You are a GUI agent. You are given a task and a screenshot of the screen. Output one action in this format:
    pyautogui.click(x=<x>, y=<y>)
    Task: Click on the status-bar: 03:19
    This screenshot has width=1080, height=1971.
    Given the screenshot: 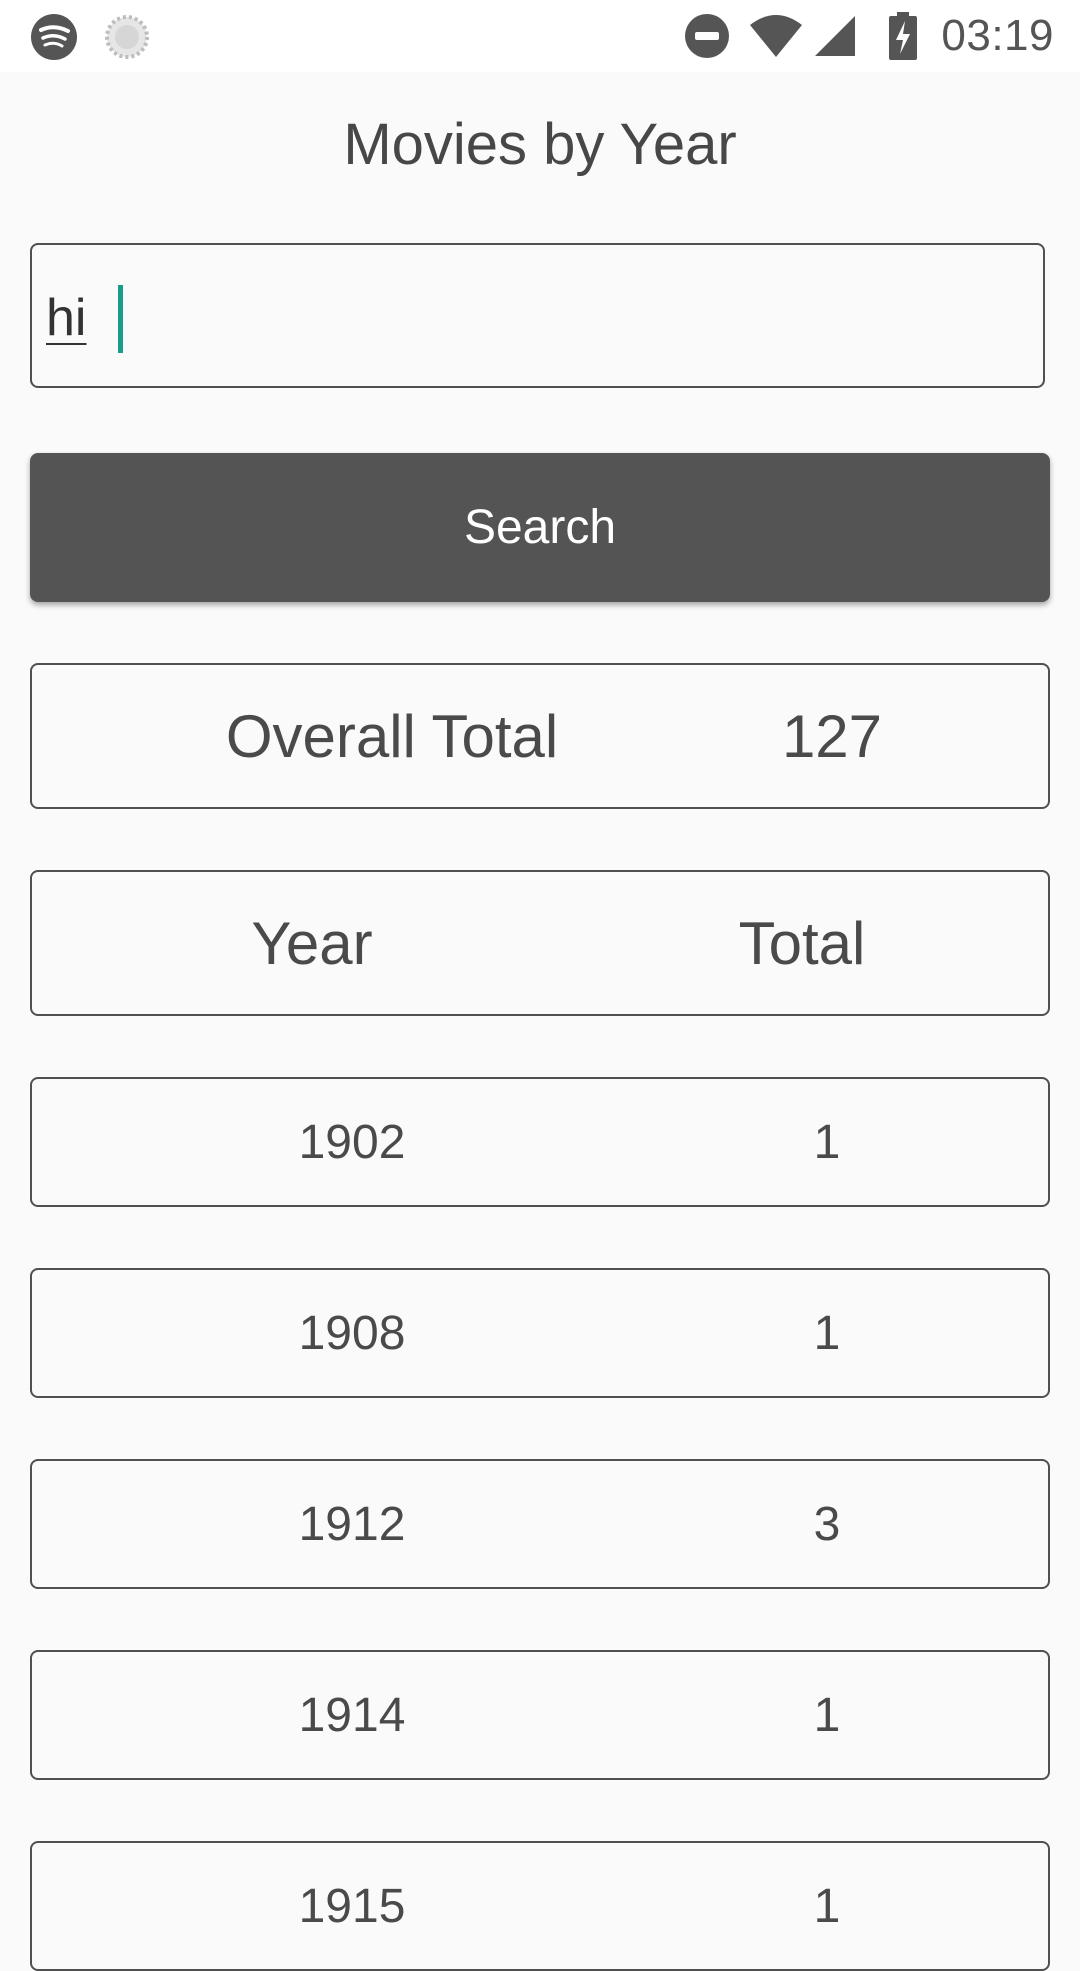 What is the action you would take?
    pyautogui.click(x=540, y=36)
    